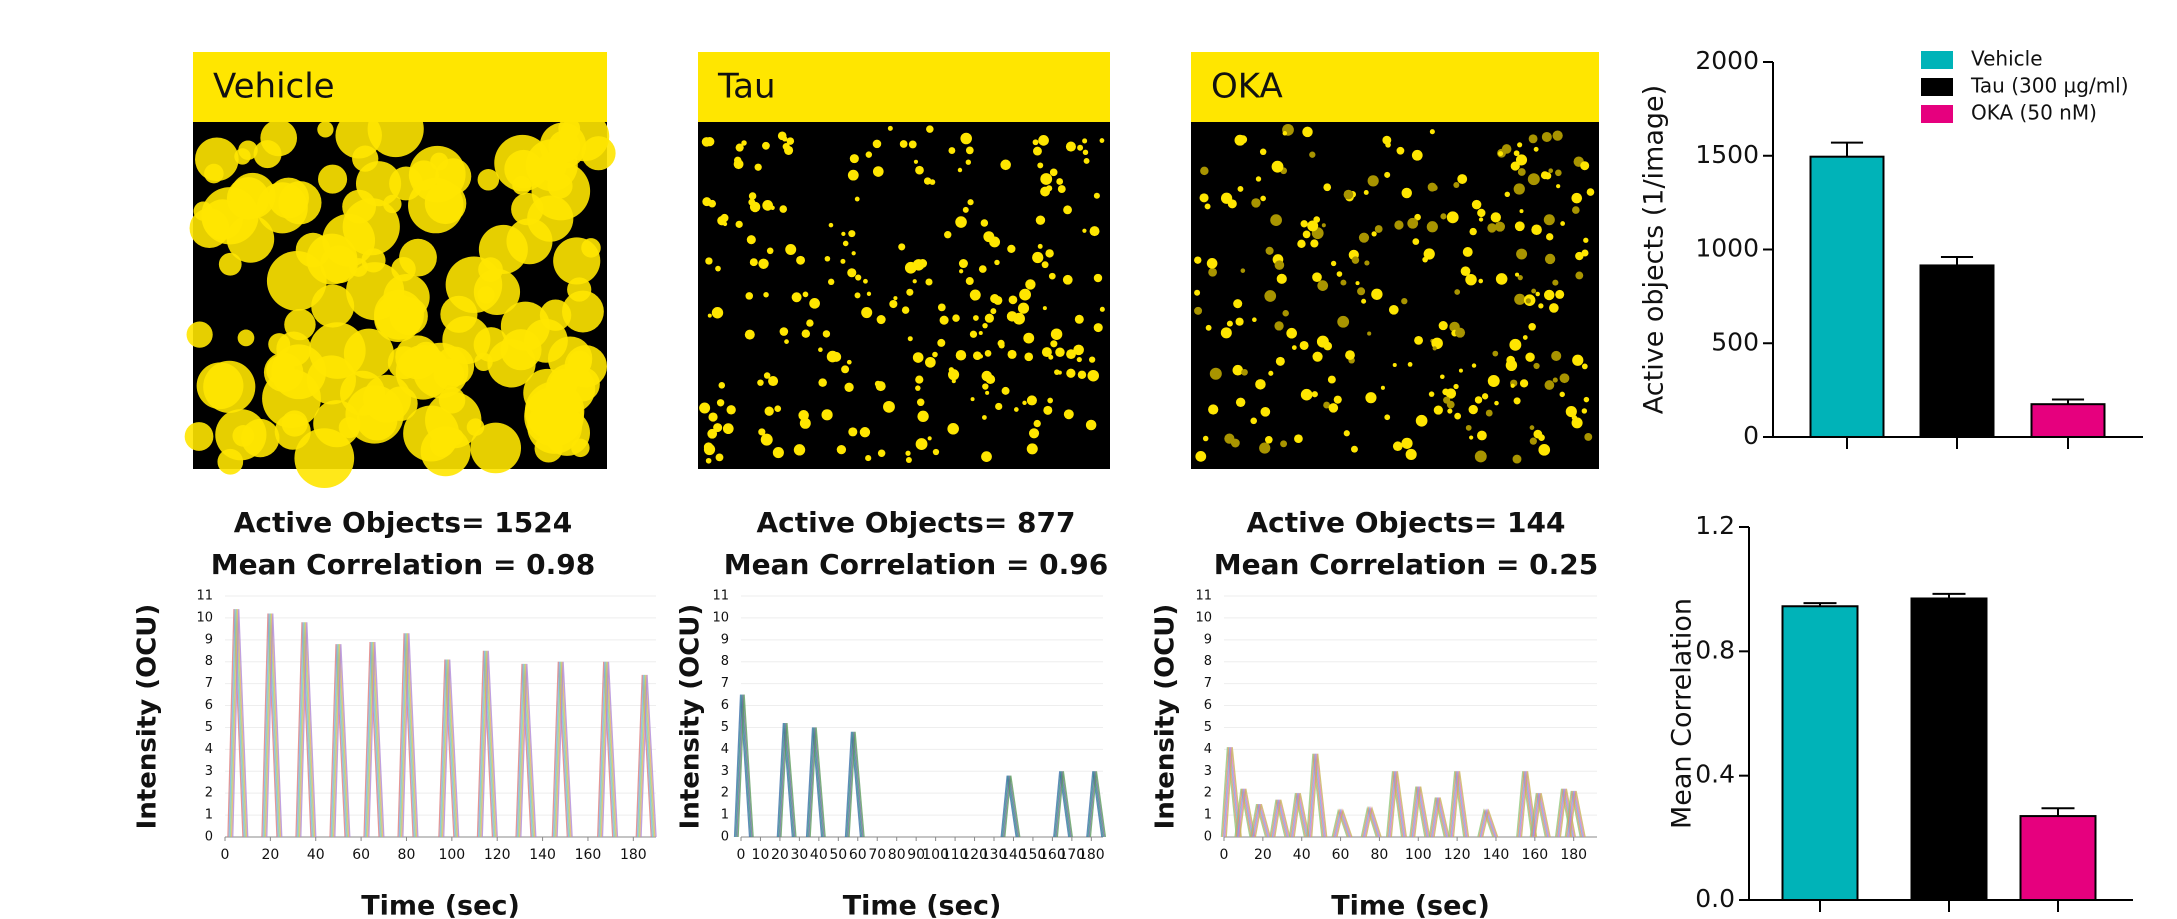  What do you see at coordinates (209, 639) in the screenshot?
I see `y-tick-label: 9` at bounding box center [209, 639].